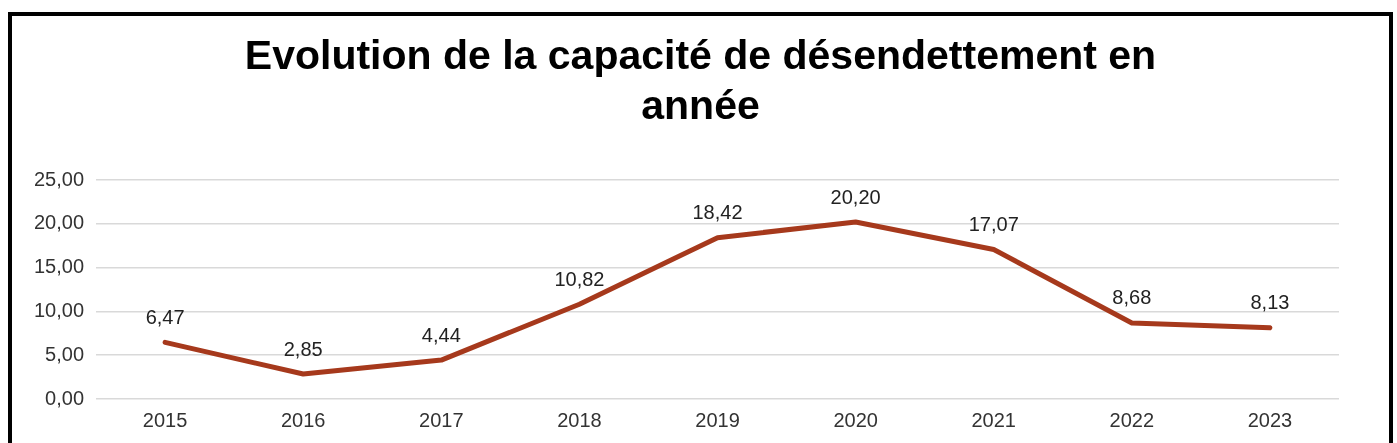 The width and height of the screenshot is (1397, 443). I want to click on data-label: 2,85, so click(303, 348).